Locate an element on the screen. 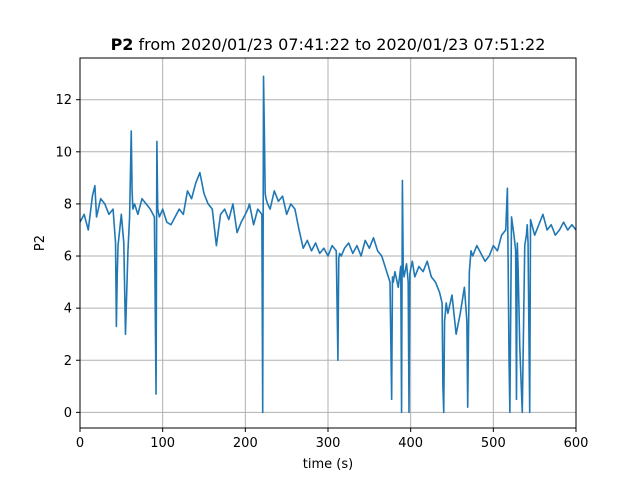 Image resolution: width=640 pixels, height=480 pixels. x-tick-label: 0 is located at coordinates (80, 443).